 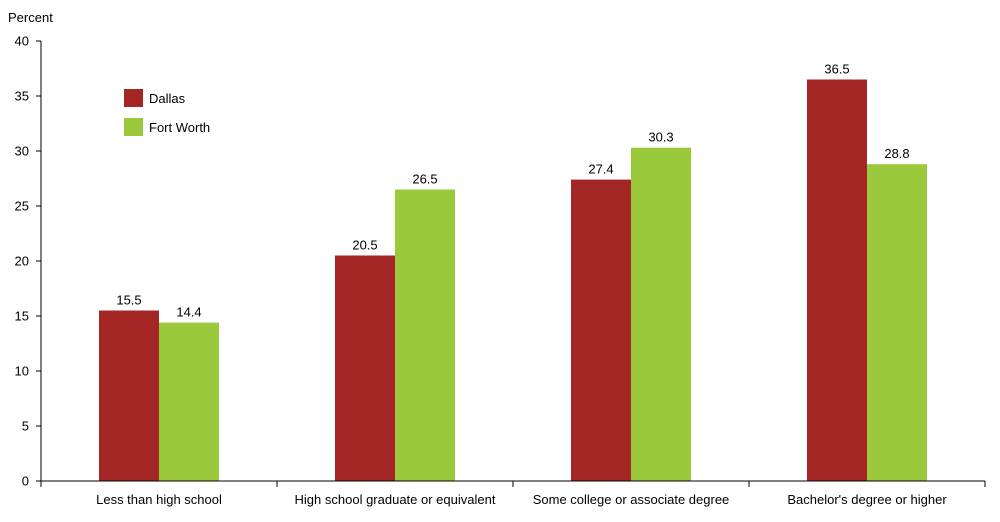 I want to click on y-tick-label: 10, so click(x=22, y=371).